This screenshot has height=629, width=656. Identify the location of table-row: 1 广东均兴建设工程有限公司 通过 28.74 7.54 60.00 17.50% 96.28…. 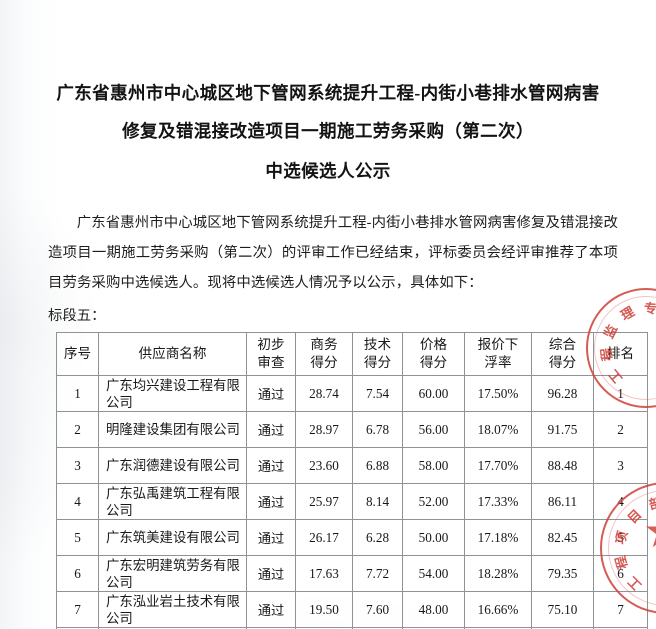
(352, 393).